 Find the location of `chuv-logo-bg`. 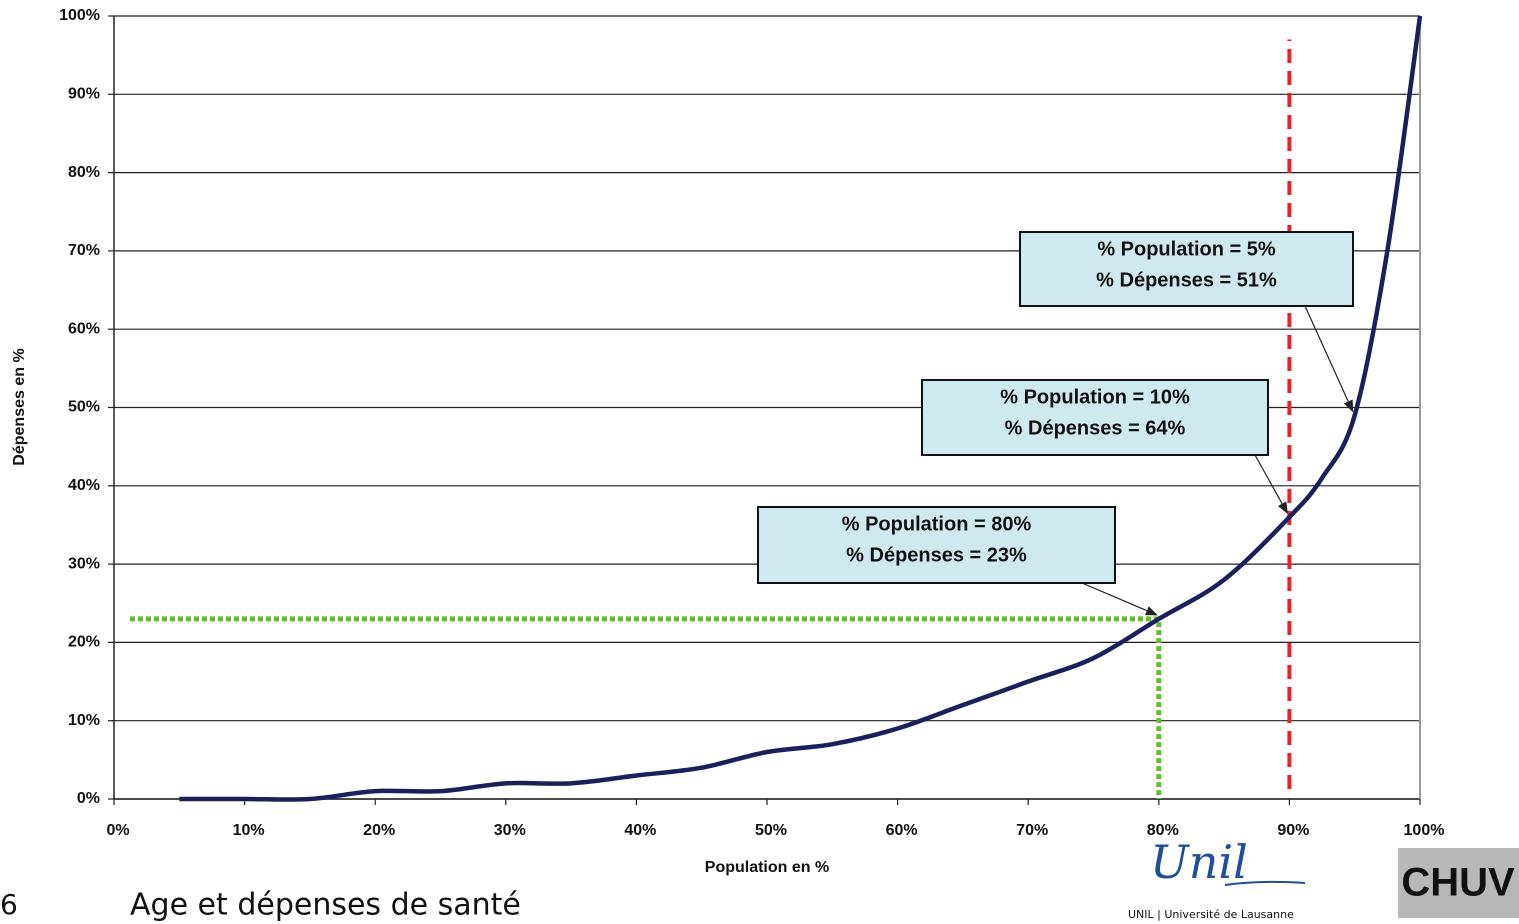

chuv-logo-bg is located at coordinates (1458, 883).